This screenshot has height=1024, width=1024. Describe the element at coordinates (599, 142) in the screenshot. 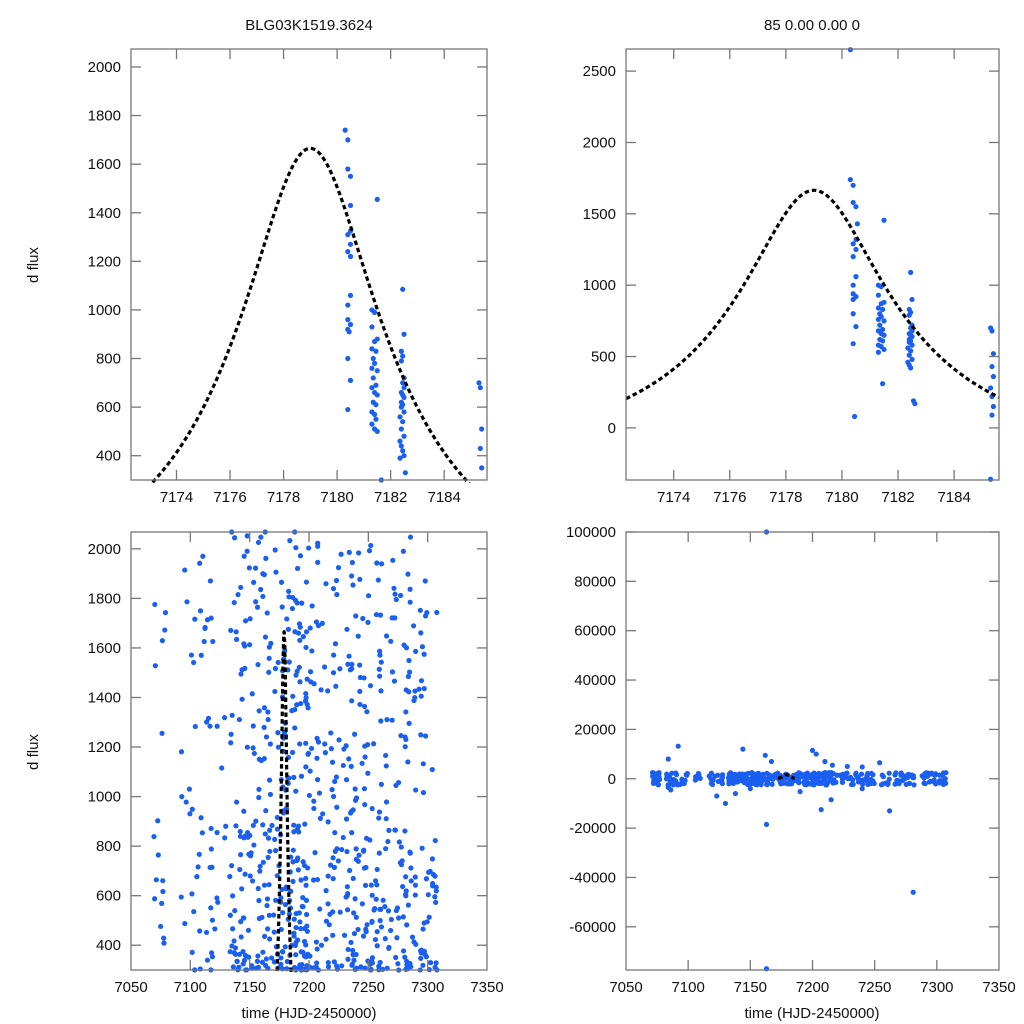

I see `y-tick-label: 2000` at that location.